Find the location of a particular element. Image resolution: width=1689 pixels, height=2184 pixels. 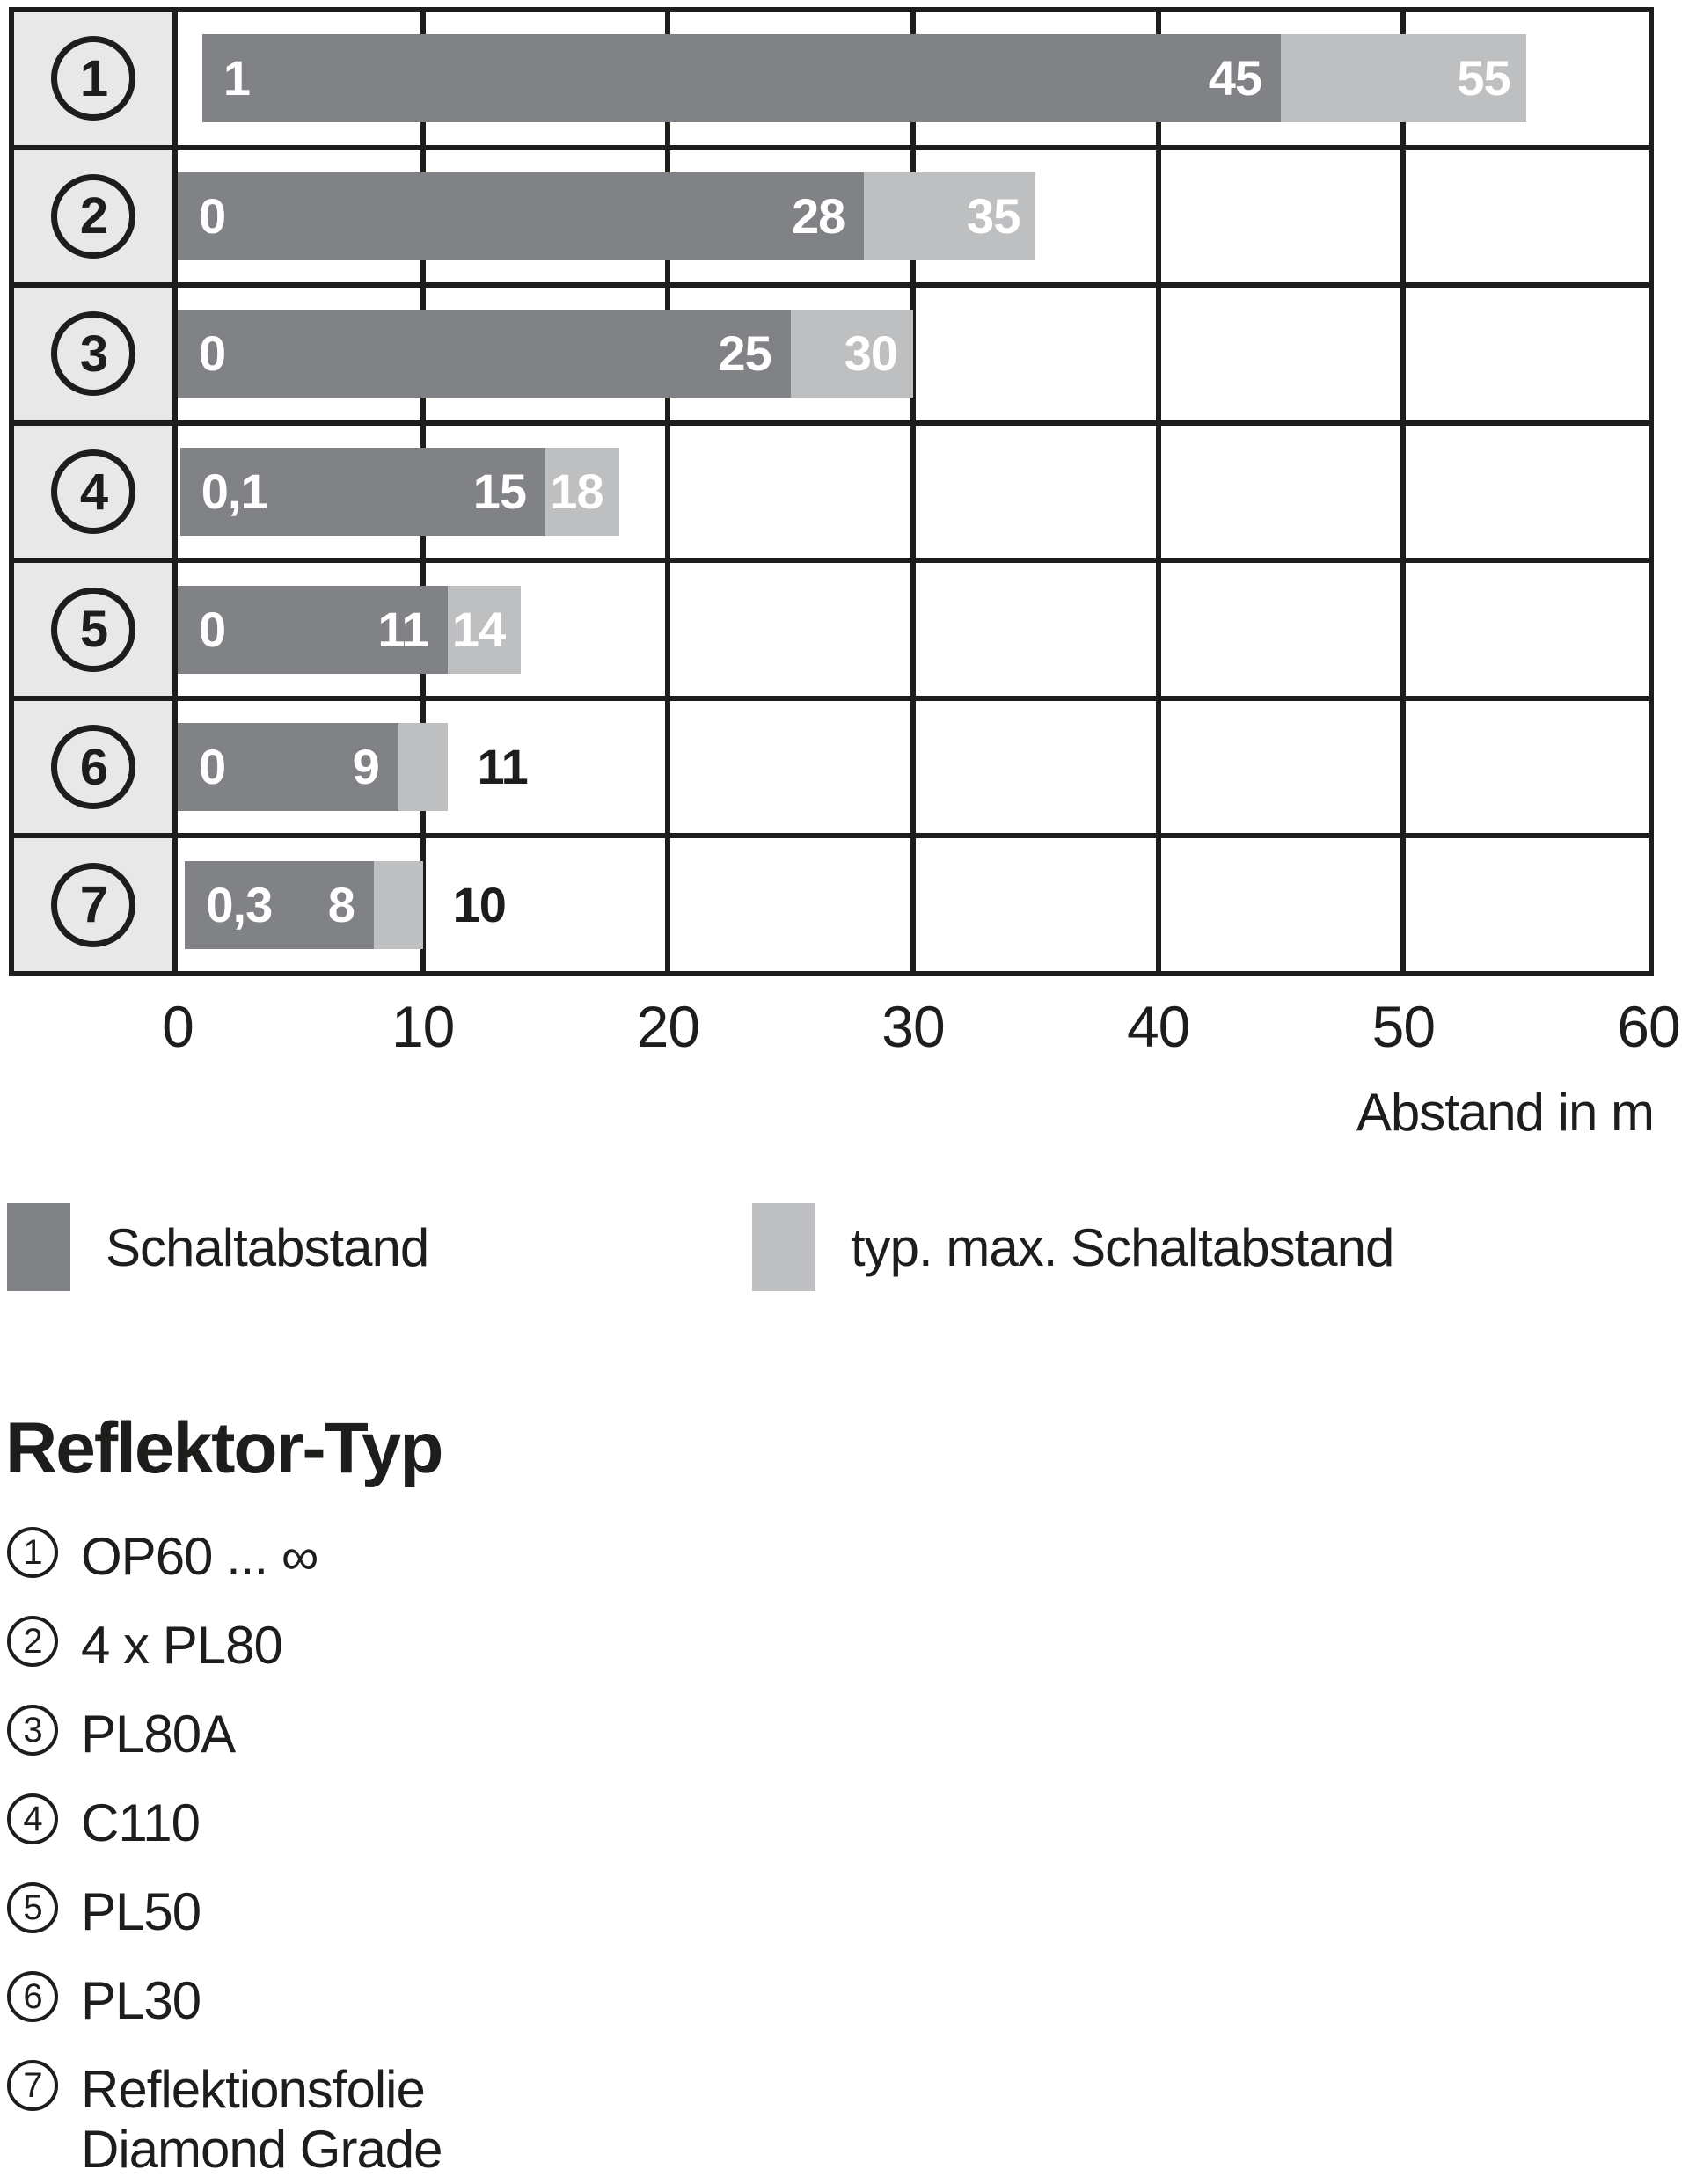

x-axis: 0 10 20 30 40 50 60 is located at coordinates (921, 1026).